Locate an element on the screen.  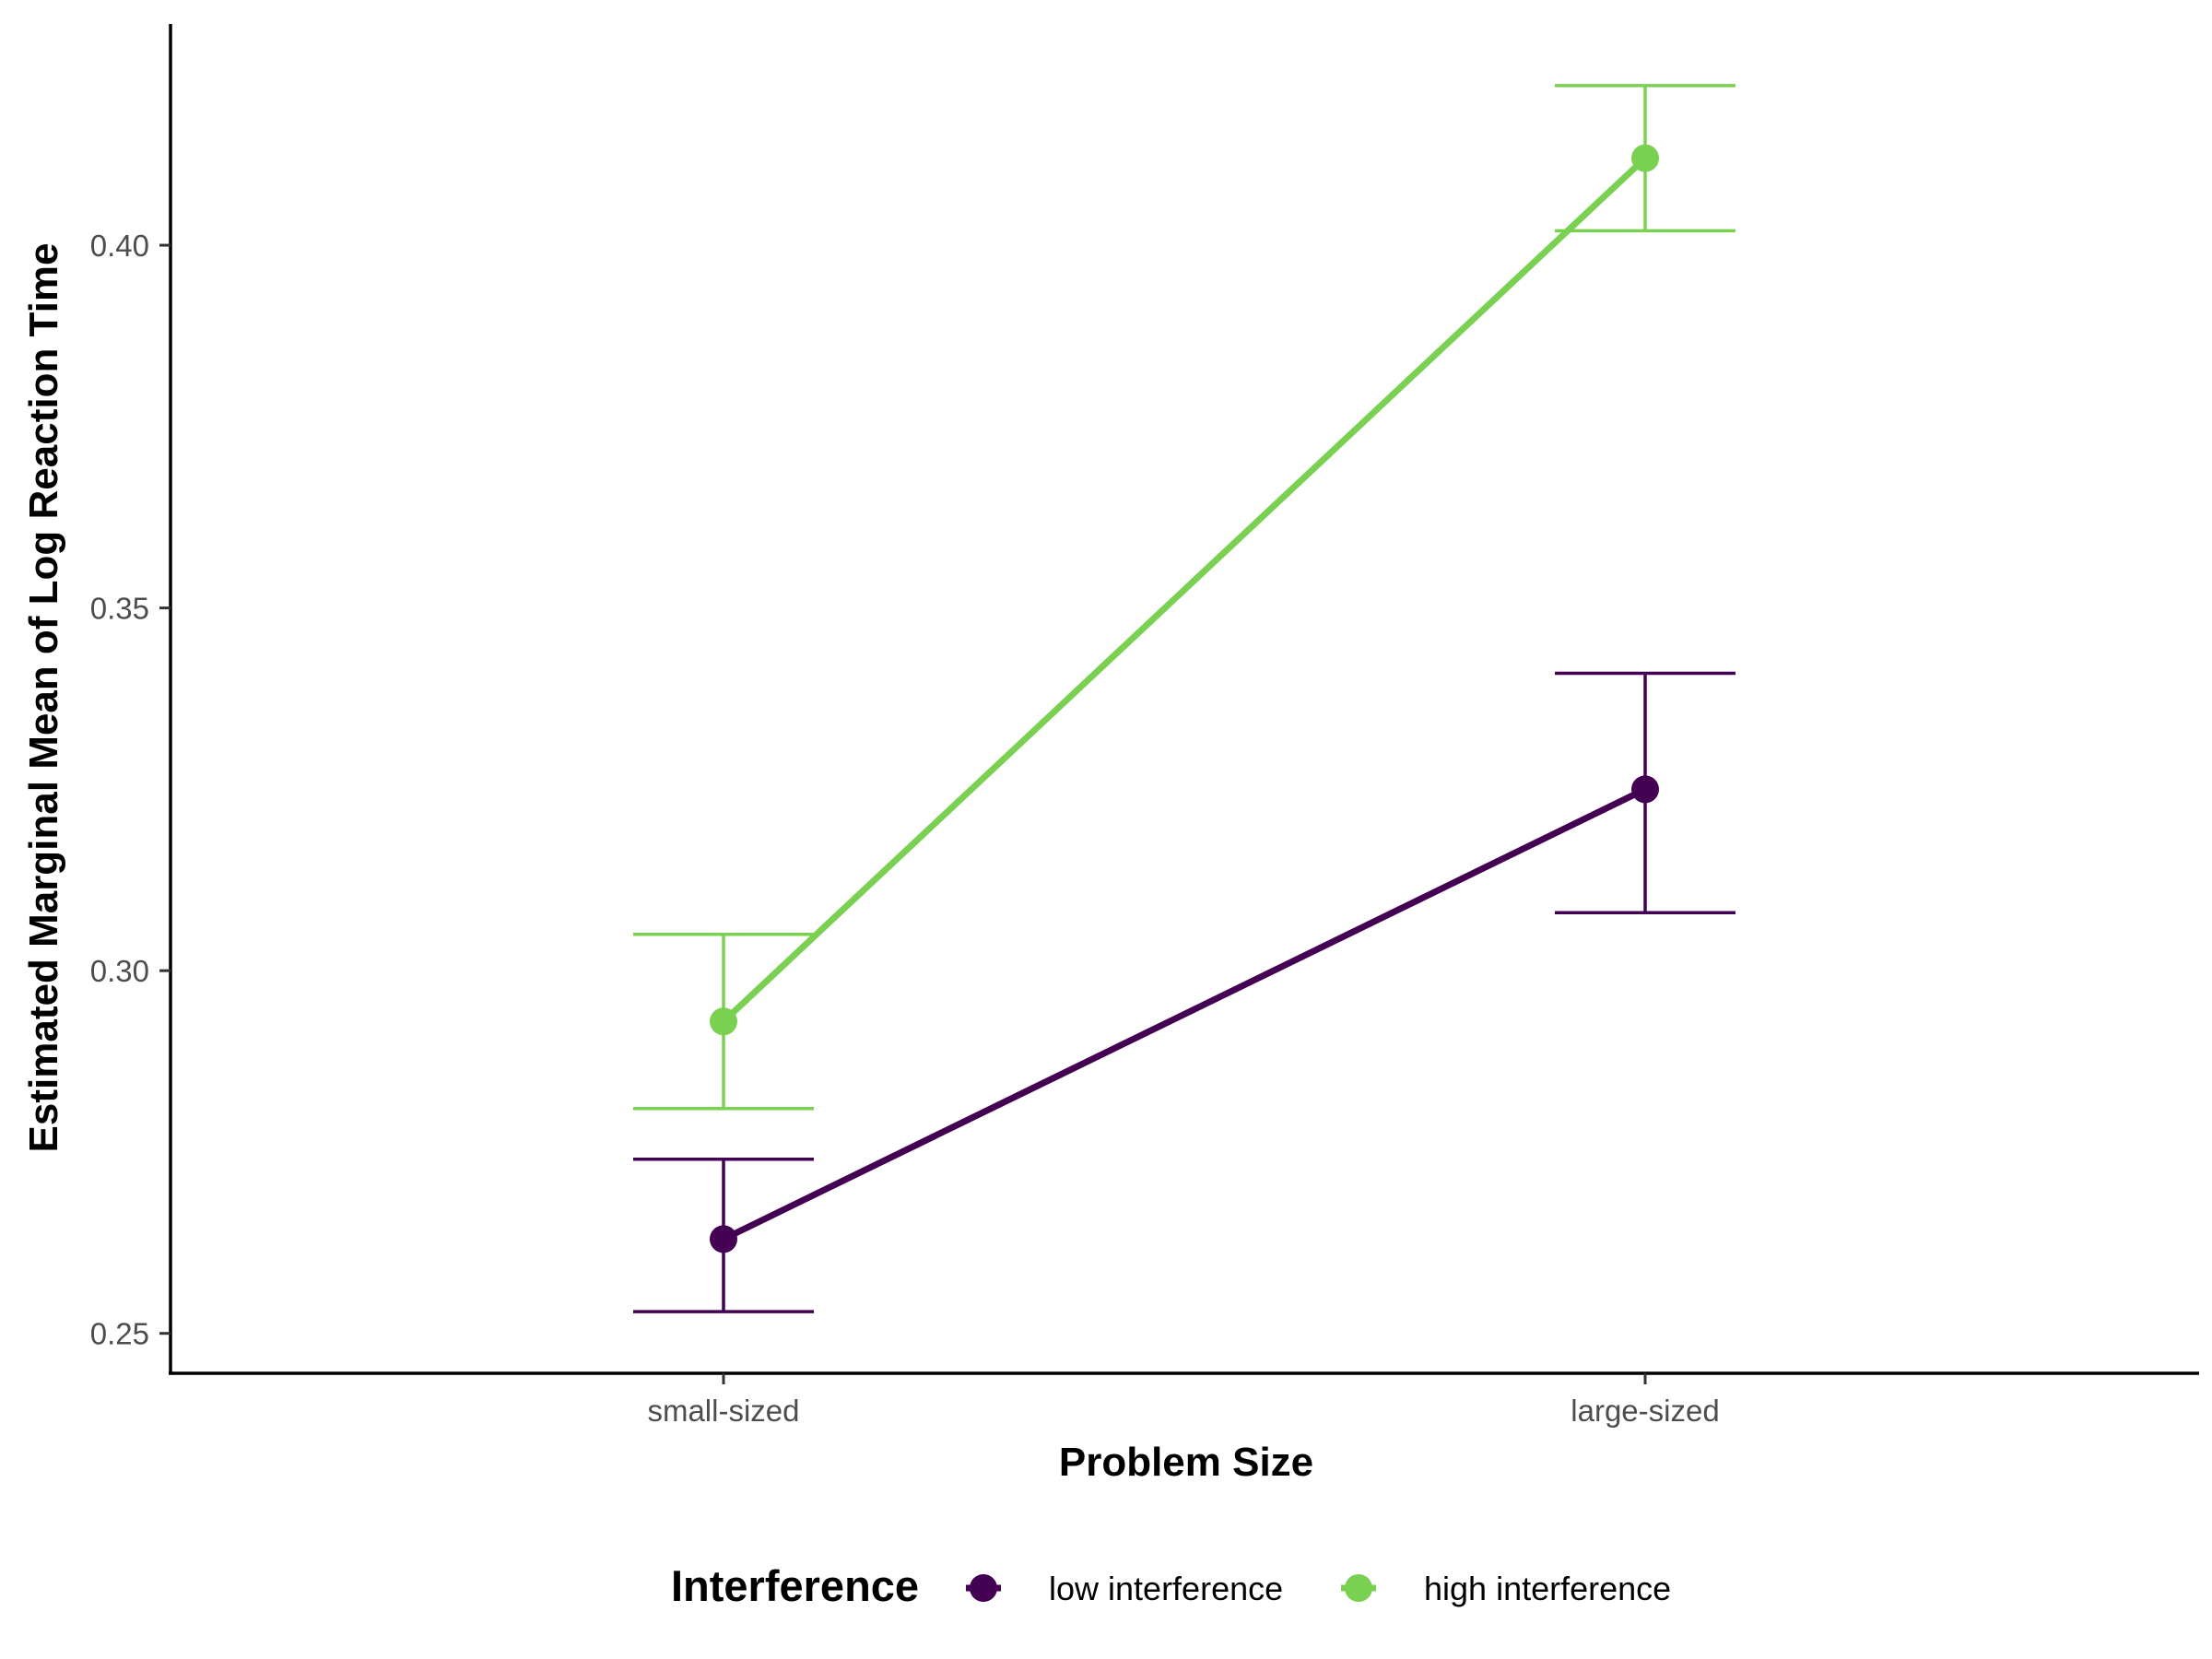
y-tick-label: 0.35 is located at coordinates (119, 609).